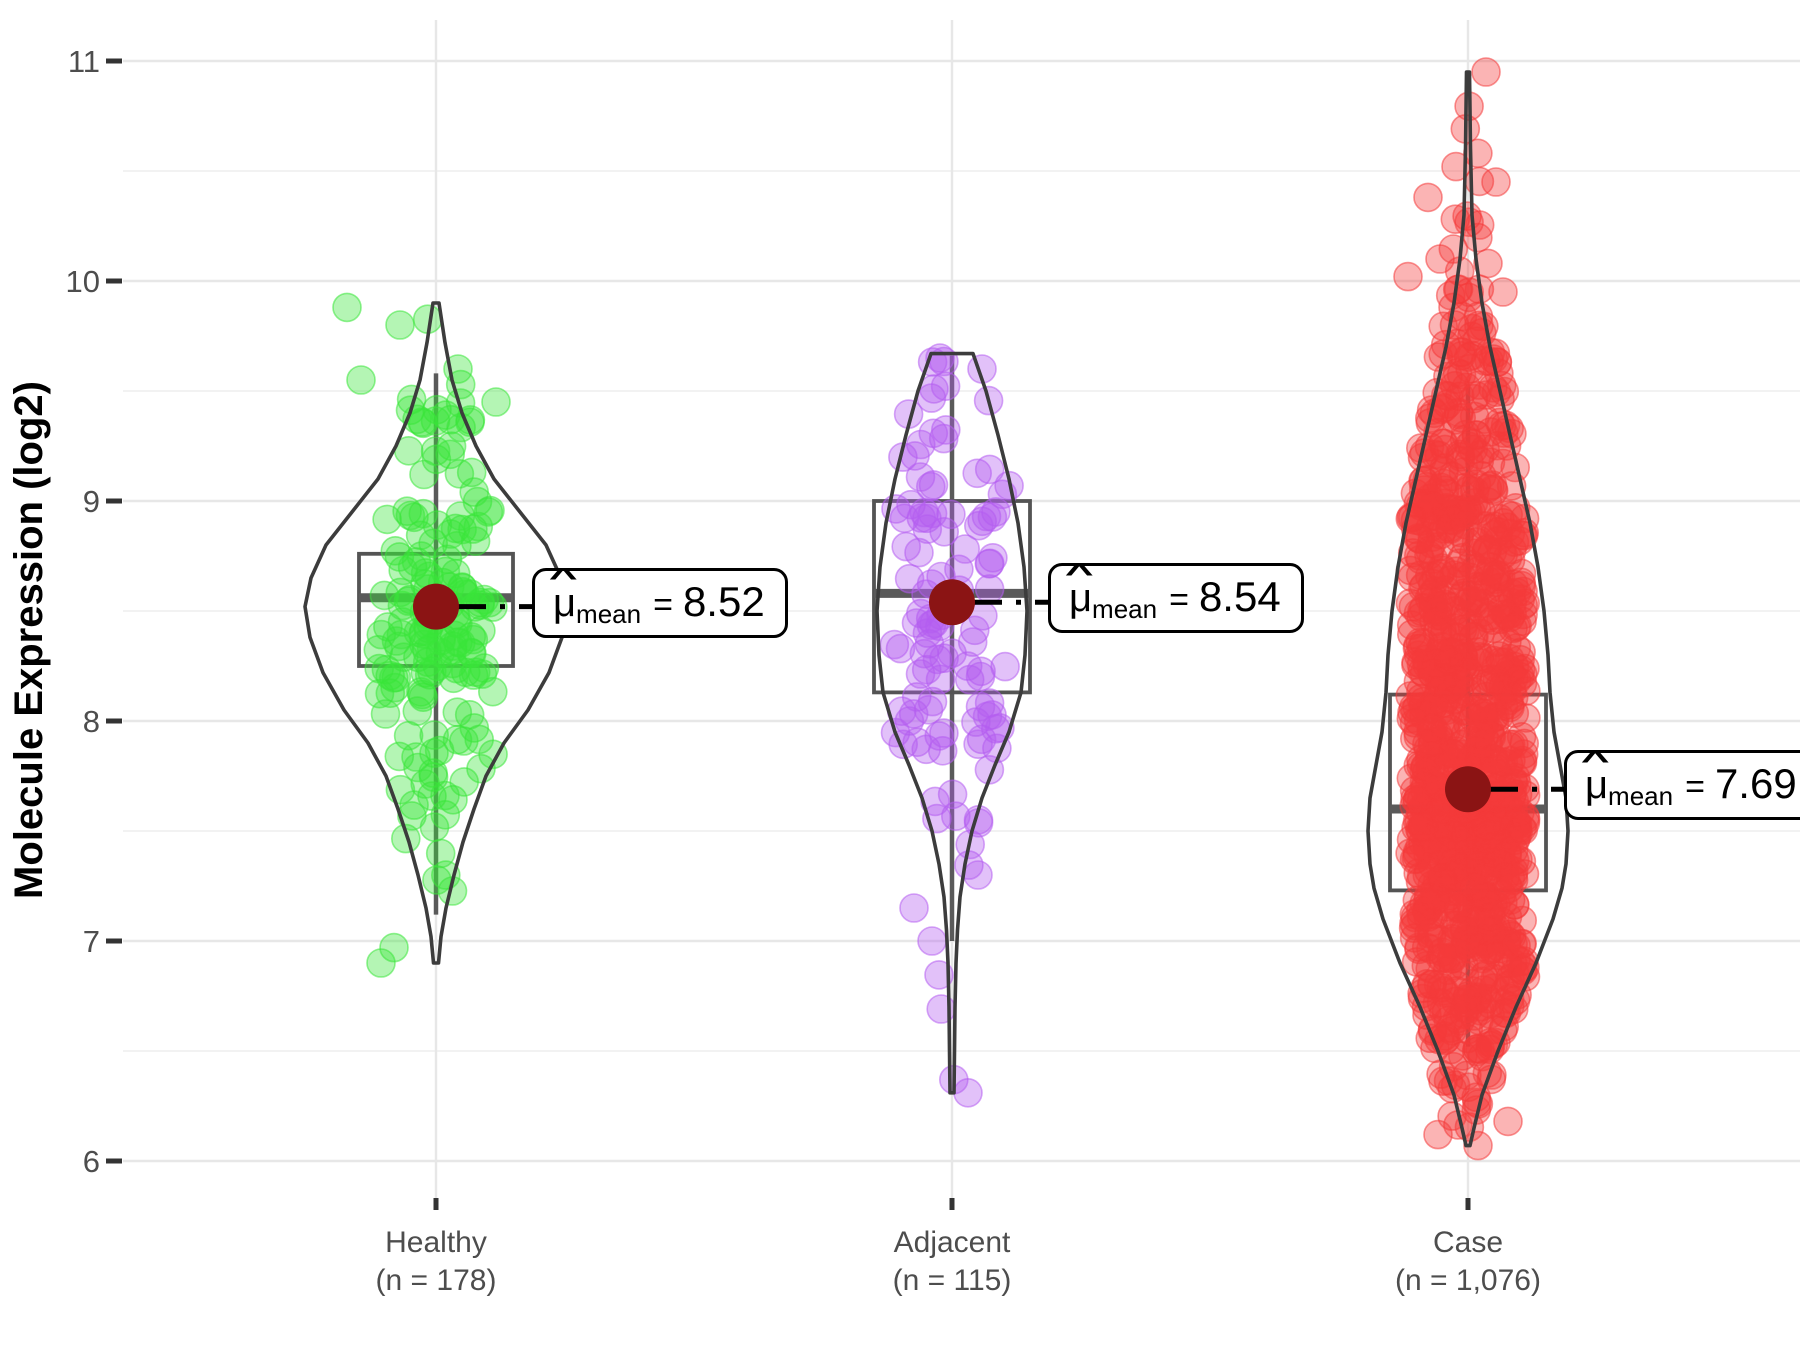 This screenshot has height=1350, width=1800. What do you see at coordinates (1682, 784) in the screenshot?
I see `mean-annotation-case: ^ μ mean = 7.69` at bounding box center [1682, 784].